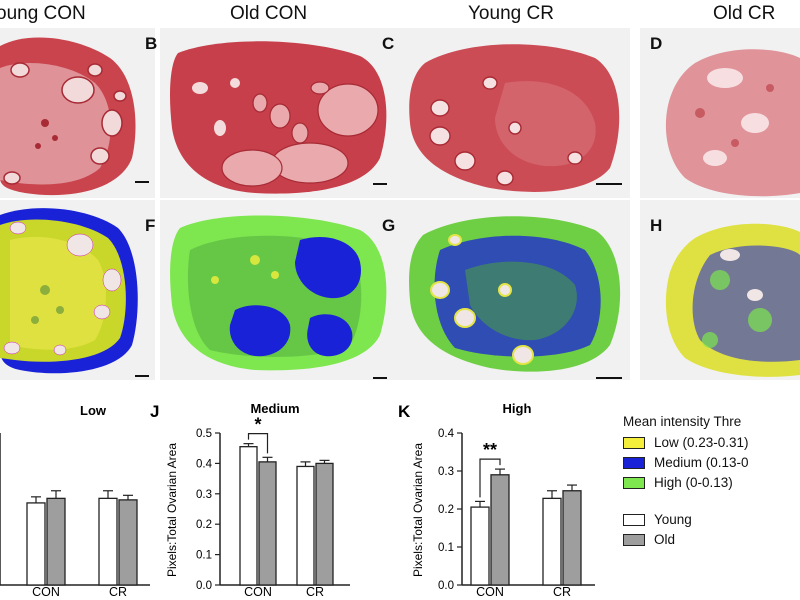 The width and height of the screenshot is (800, 600). I want to click on panel-letter-j: J, so click(154, 411).